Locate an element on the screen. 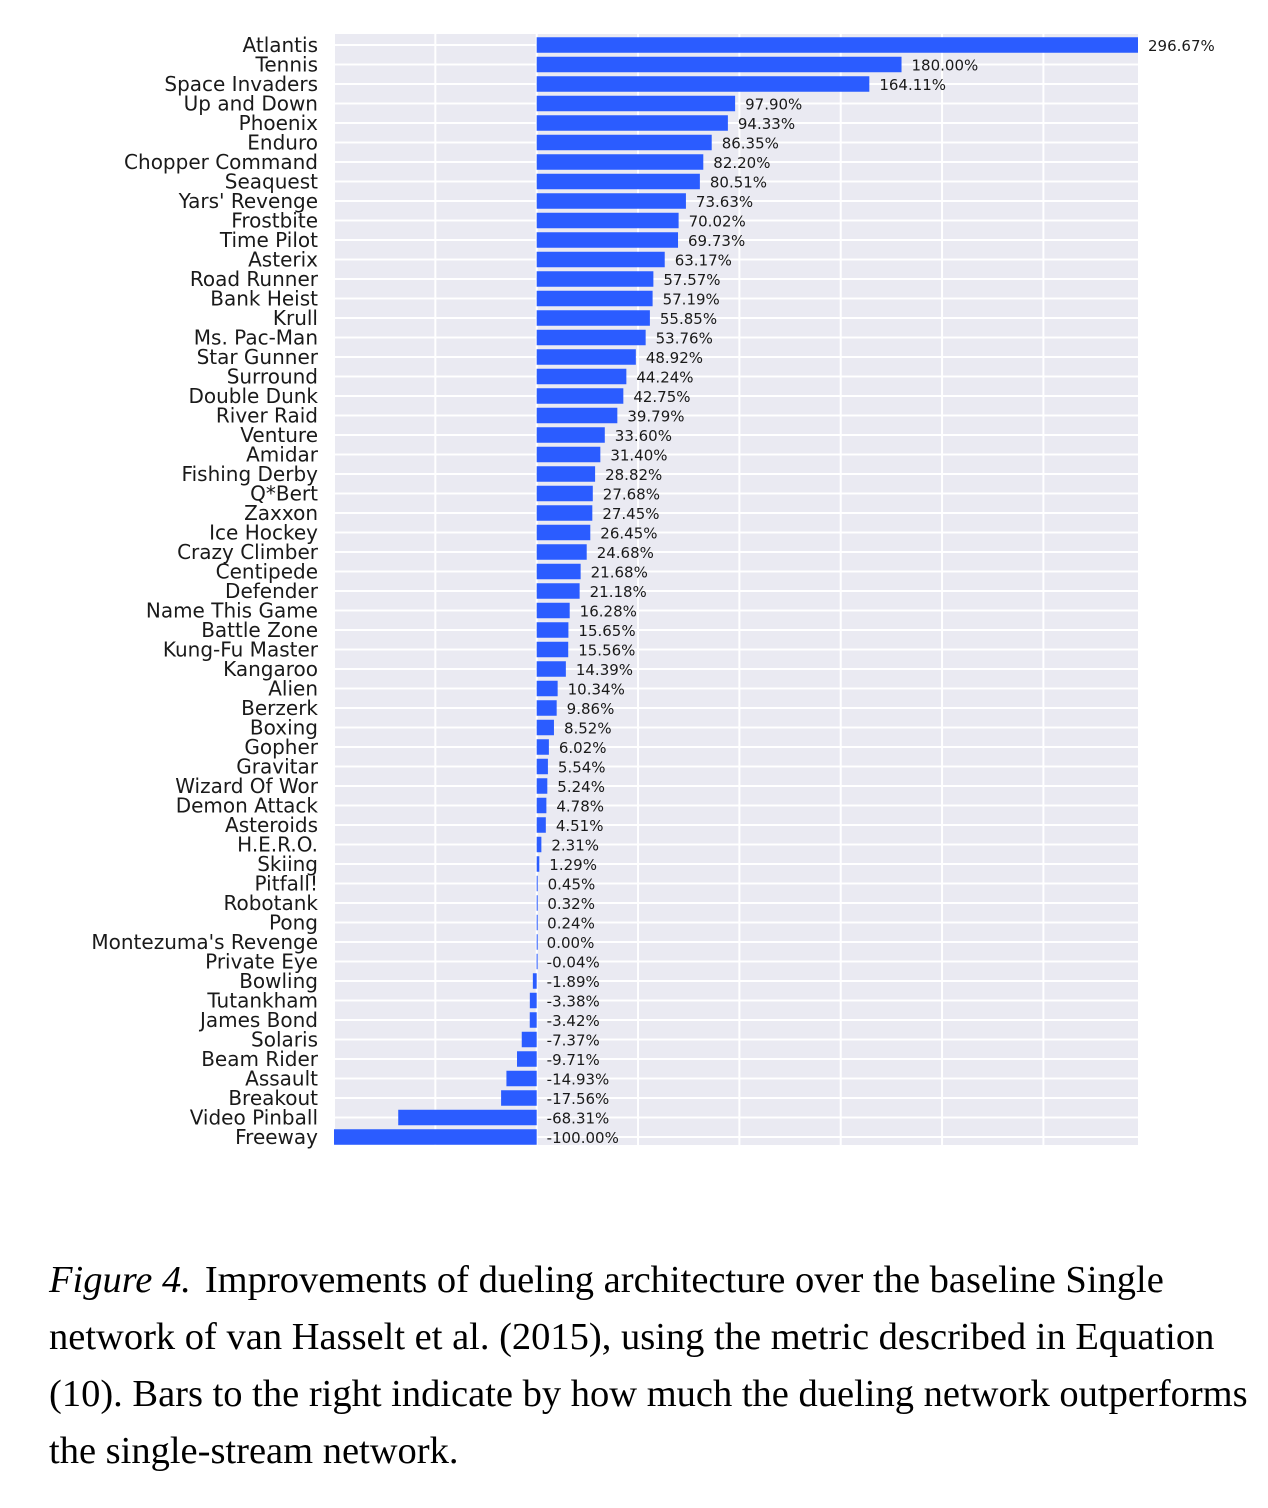  value-label: -1.89% is located at coordinates (573, 982).